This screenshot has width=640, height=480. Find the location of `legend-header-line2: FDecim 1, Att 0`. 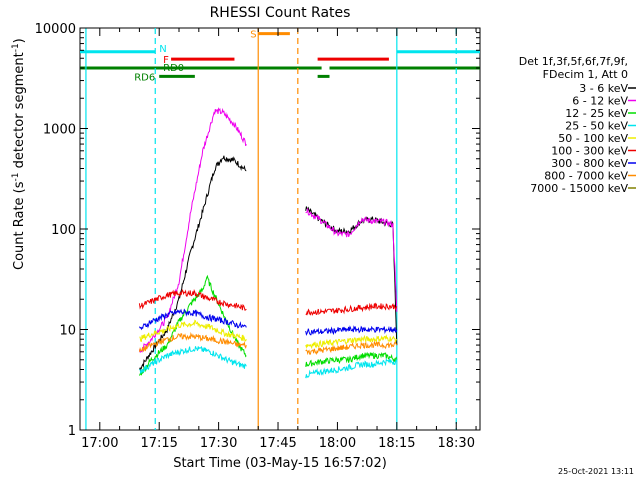

legend-header-line2: FDecim 1, Att 0 is located at coordinates (585, 74).